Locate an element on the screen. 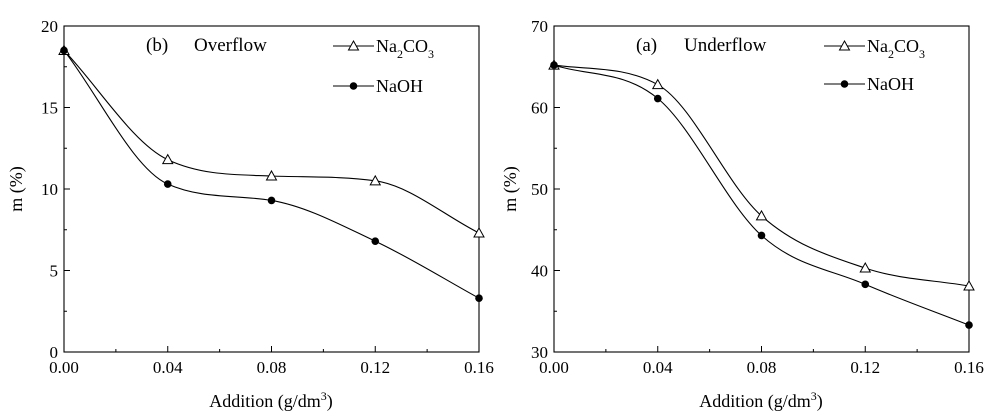 This screenshot has width=989, height=412. y-tick-labels: 0 5 10 15 20 is located at coordinates (49, 189).